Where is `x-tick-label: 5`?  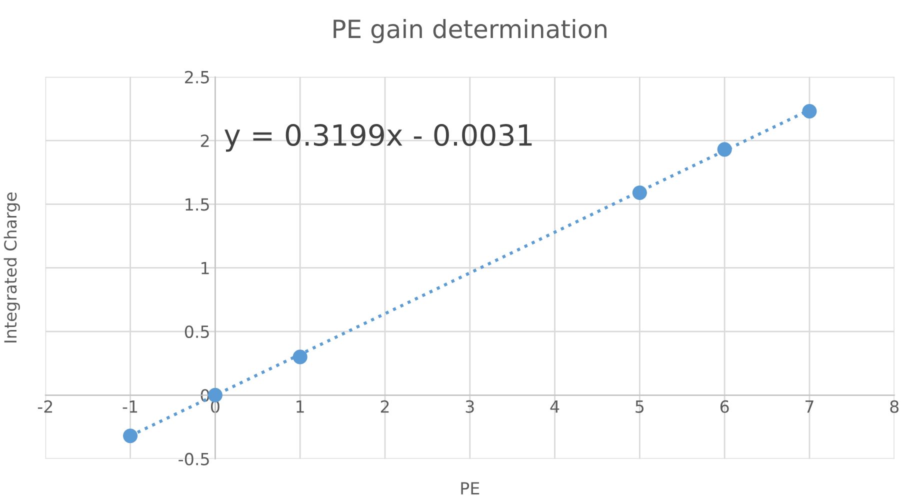 x-tick-label: 5 is located at coordinates (640, 406).